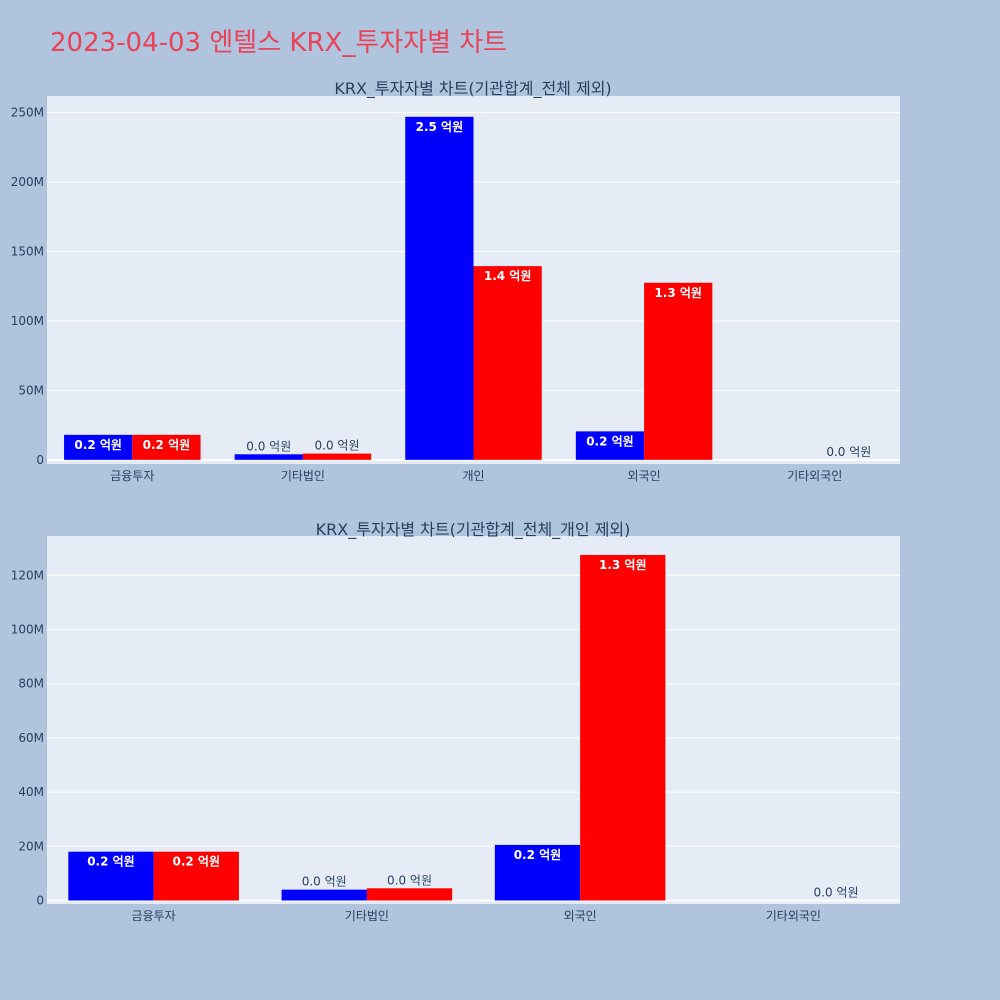  What do you see at coordinates (27, 182) in the screenshot?
I see `y-tick-label: 200M` at bounding box center [27, 182].